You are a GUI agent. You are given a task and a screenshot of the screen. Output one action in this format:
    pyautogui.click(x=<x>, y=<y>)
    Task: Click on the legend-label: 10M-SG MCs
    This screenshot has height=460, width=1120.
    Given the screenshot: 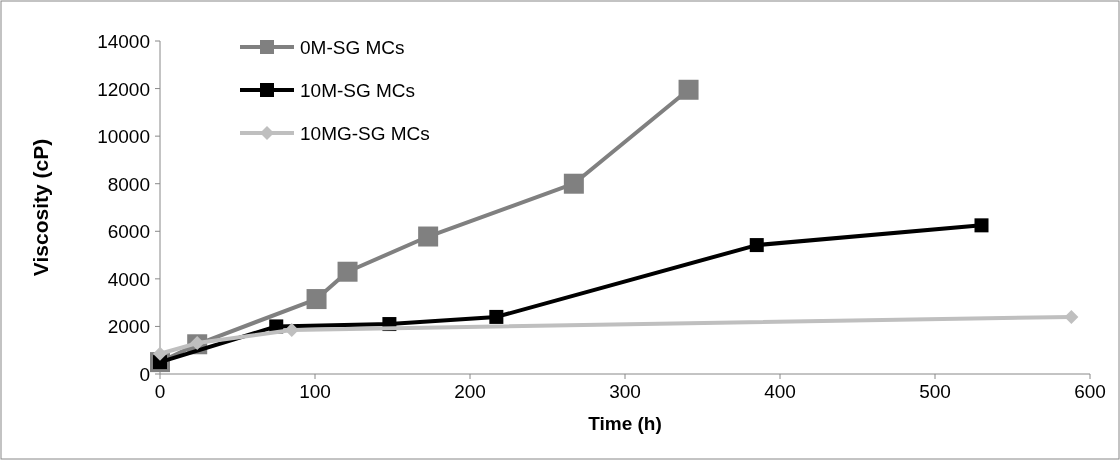 What is the action you would take?
    pyautogui.click(x=358, y=90)
    